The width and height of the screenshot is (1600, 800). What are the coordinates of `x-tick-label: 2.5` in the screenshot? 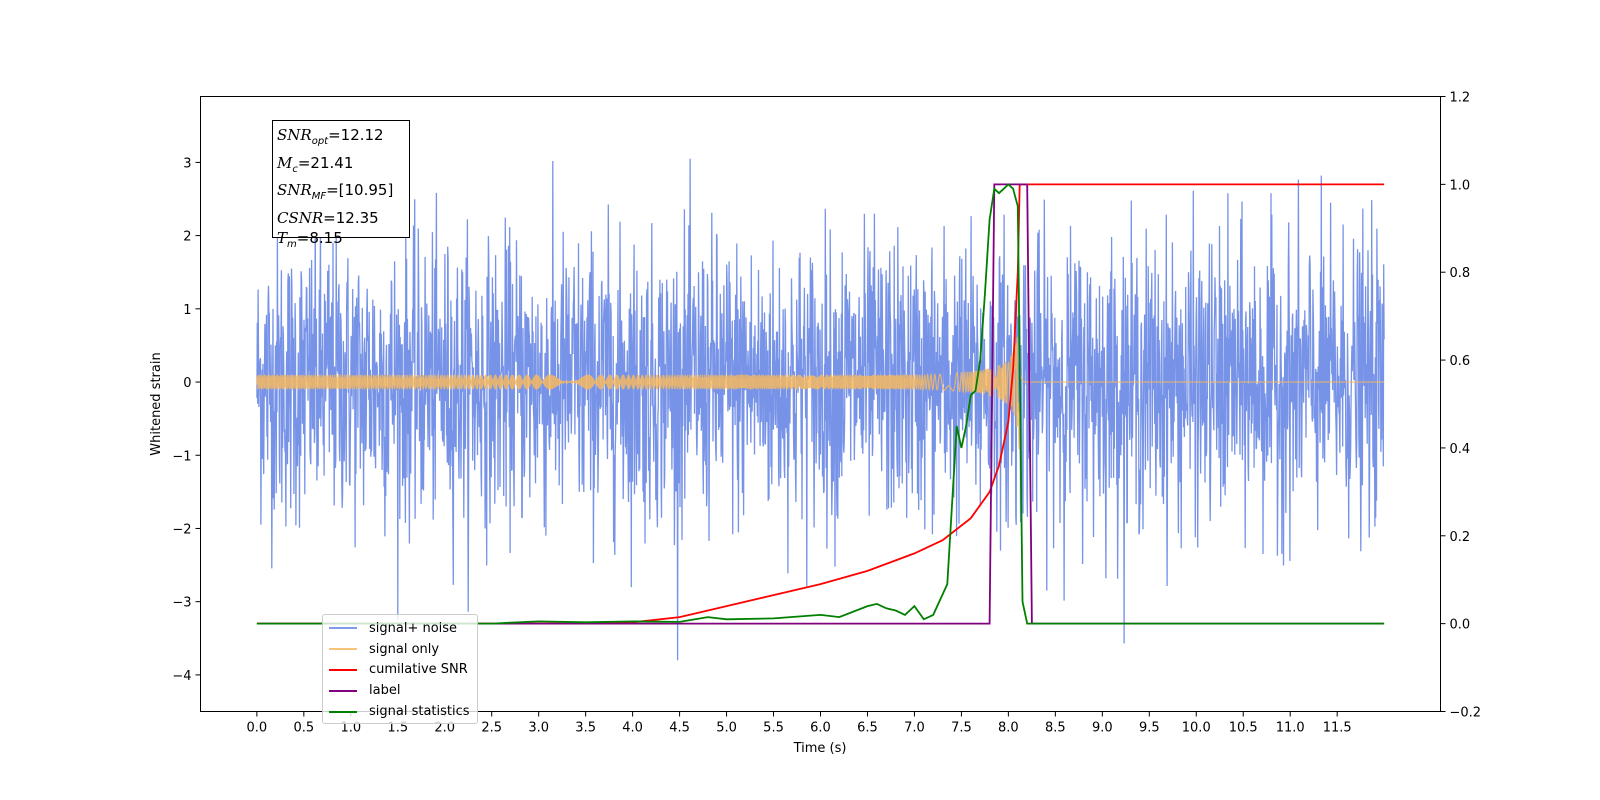 It's located at (491, 728).